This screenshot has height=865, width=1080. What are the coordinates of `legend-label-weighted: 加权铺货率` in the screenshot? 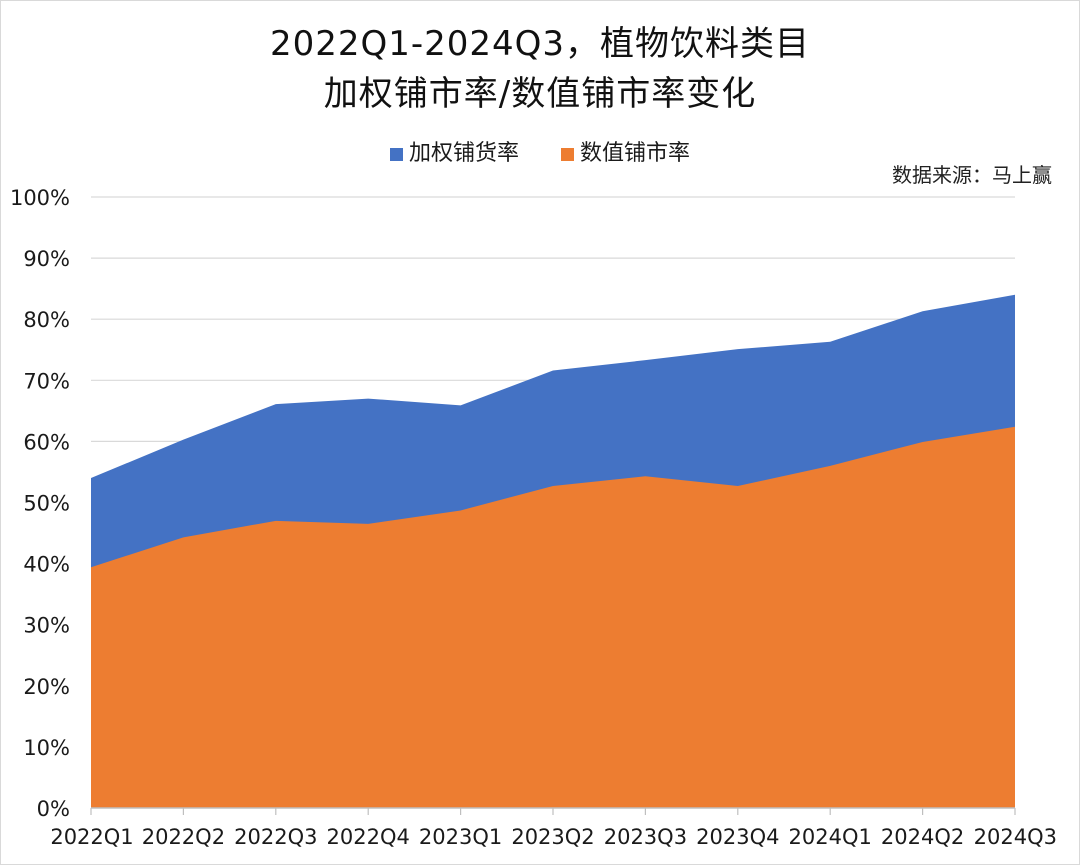 It's located at (463, 153).